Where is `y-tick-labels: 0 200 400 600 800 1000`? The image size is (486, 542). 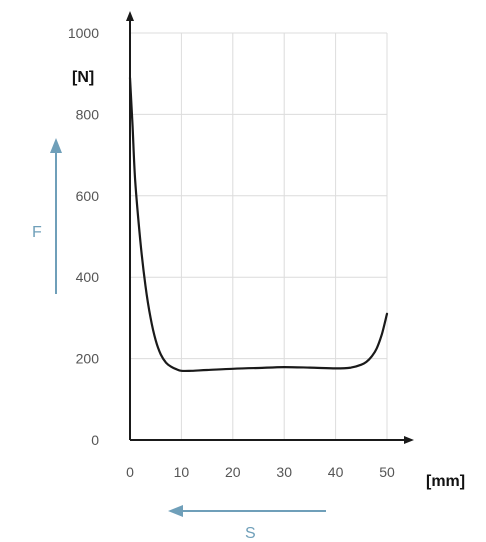 y-tick-labels: 0 200 400 600 800 1000 is located at coordinates (83, 236).